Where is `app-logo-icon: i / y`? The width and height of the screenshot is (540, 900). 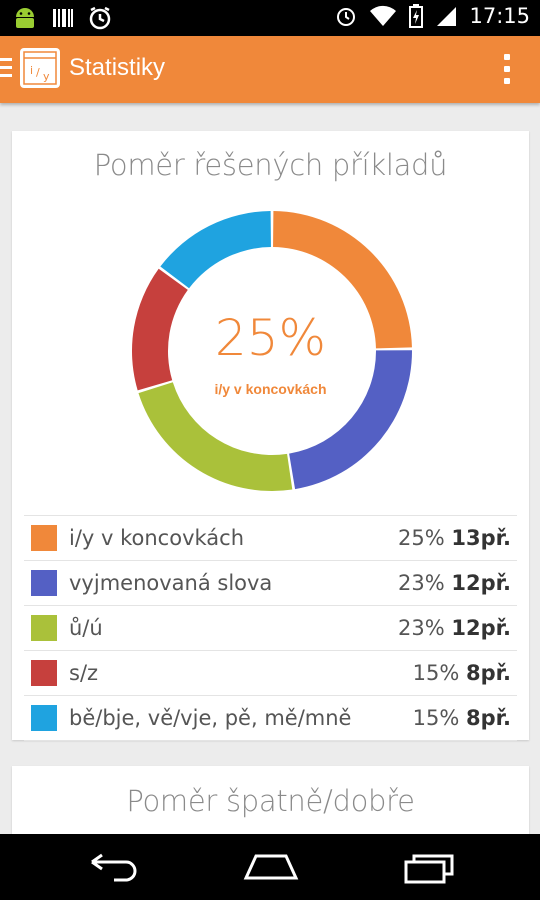
app-logo-icon: i / y is located at coordinates (40, 68).